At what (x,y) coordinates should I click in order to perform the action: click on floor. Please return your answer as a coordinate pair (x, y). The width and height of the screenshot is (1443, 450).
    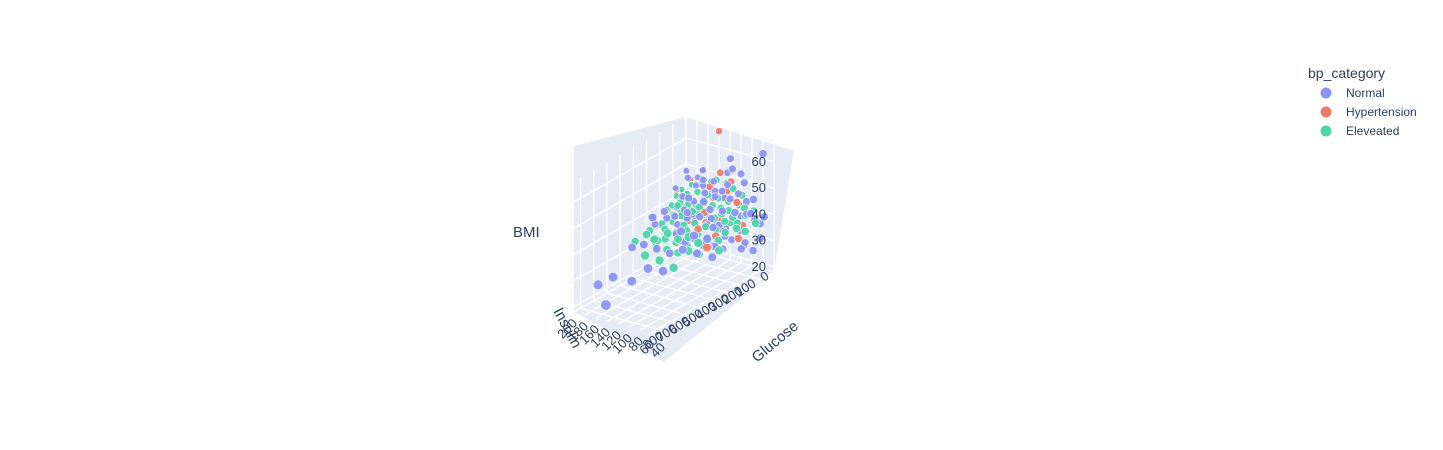
    Looking at the image, I should click on (674, 305).